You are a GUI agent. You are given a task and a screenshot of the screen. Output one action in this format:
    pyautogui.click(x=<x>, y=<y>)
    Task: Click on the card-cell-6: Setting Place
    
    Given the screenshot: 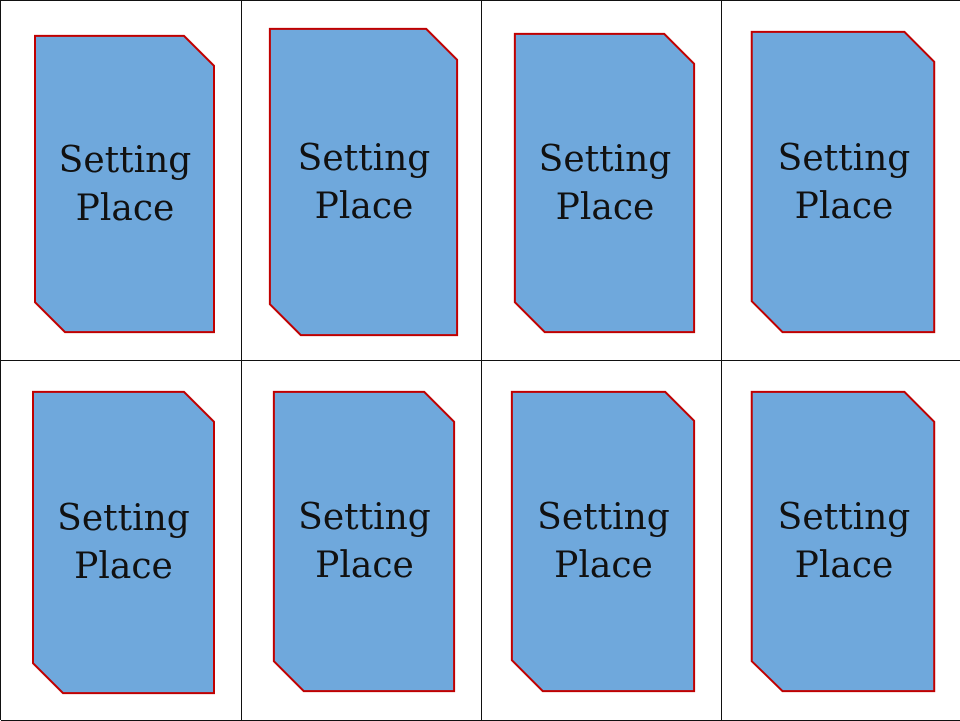 What is the action you would take?
    pyautogui.click(x=362, y=541)
    